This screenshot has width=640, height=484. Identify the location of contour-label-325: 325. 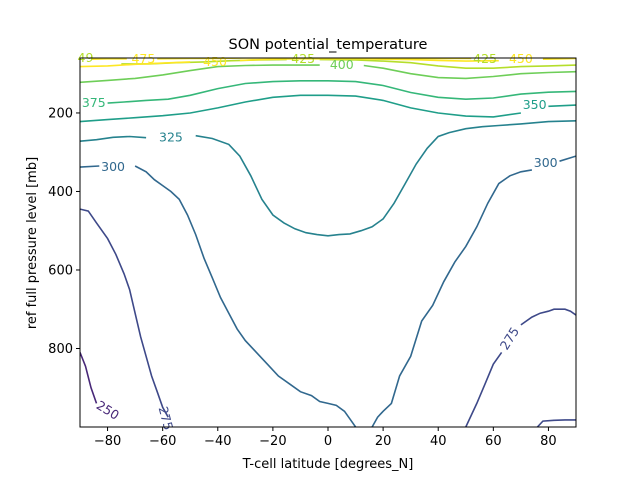
(171, 136).